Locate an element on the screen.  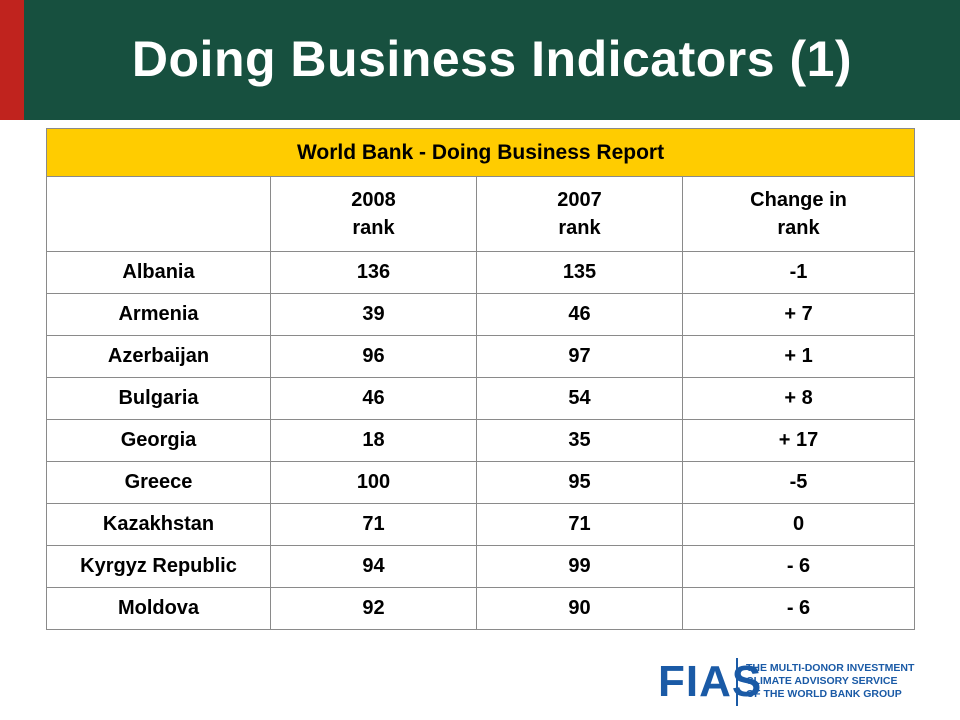
rank-2007-cell: 135 is located at coordinates (579, 272).